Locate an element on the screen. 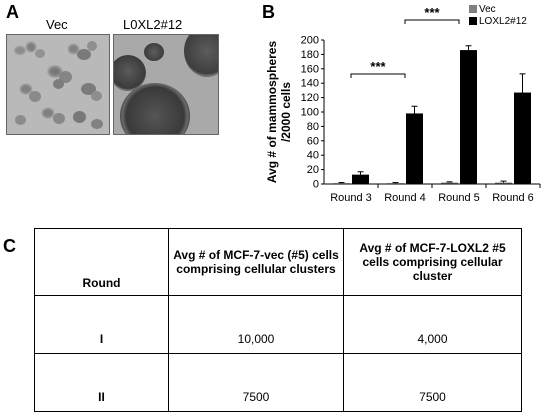 This screenshot has width=550, height=413. y-tick-label: 200 is located at coordinates (310, 41).